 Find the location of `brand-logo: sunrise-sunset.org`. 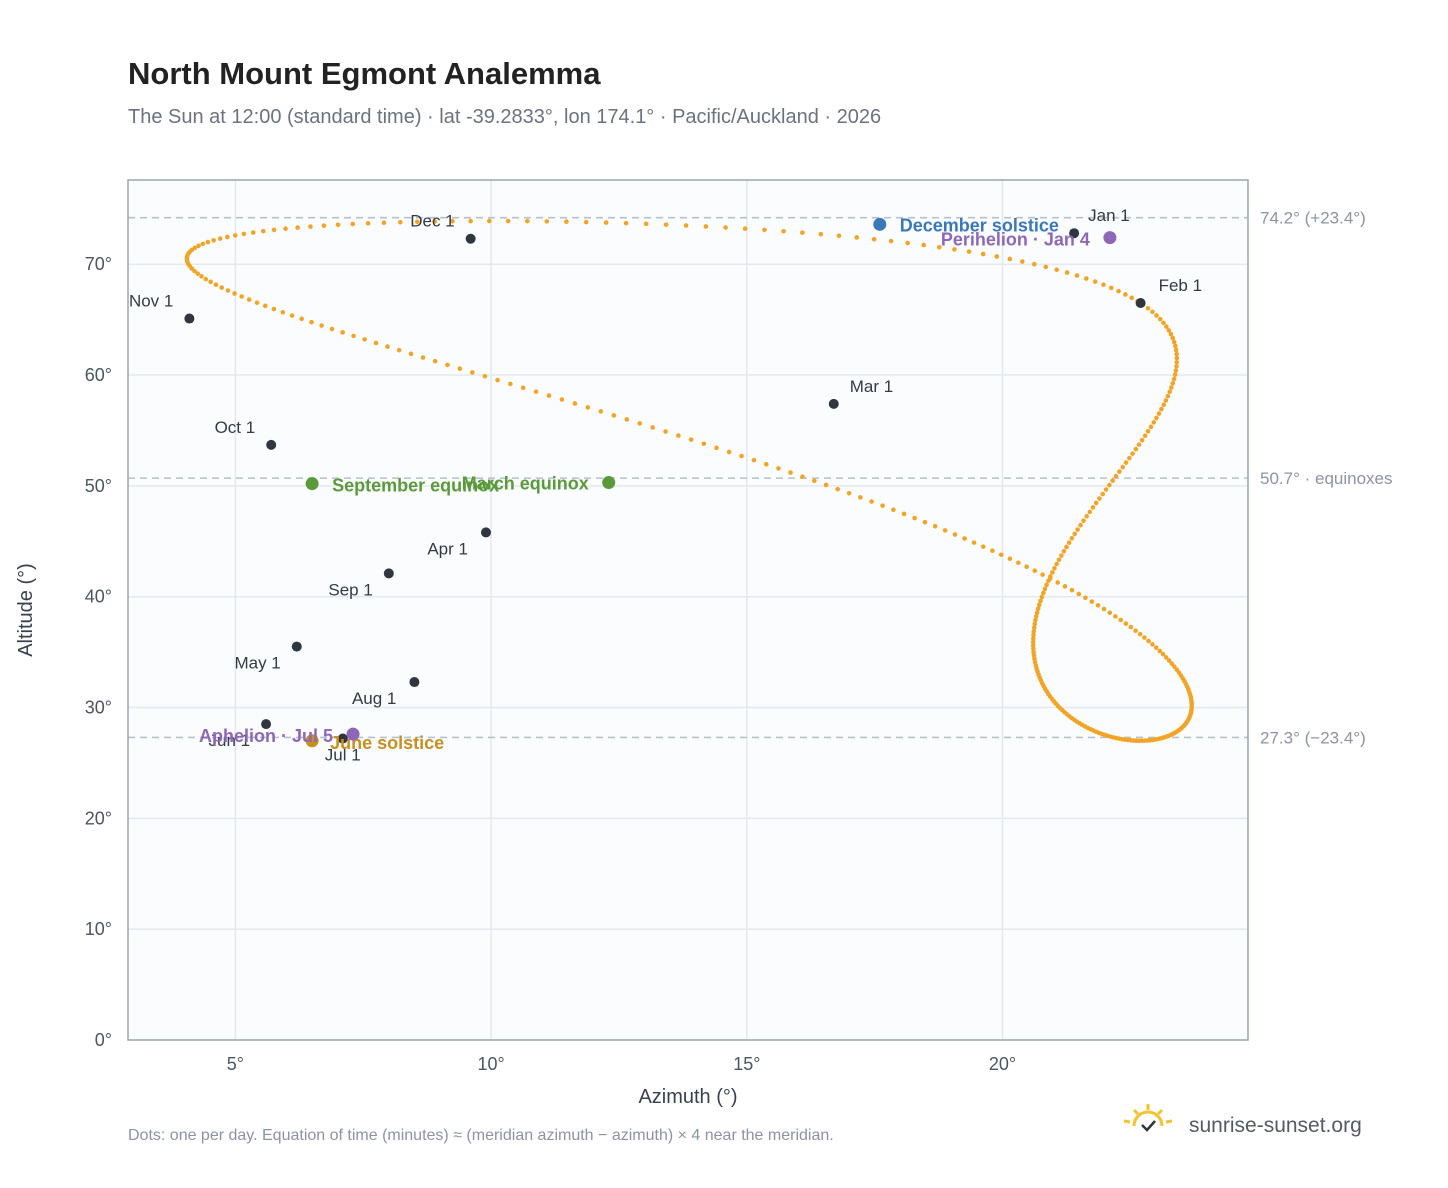

brand-logo: sunrise-sunset.org is located at coordinates (1242, 1120).